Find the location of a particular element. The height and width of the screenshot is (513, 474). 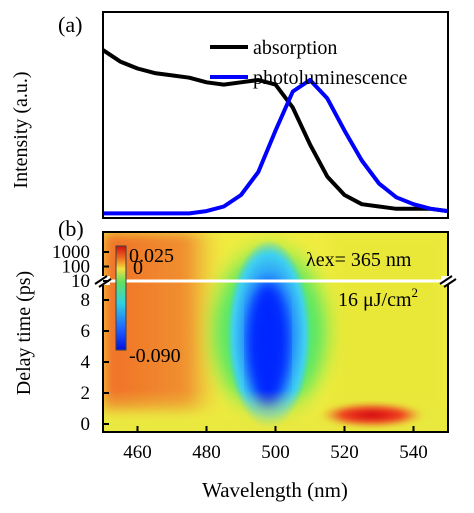

panel-b-ylabel: Delay time (ps) is located at coordinates (24, 333).